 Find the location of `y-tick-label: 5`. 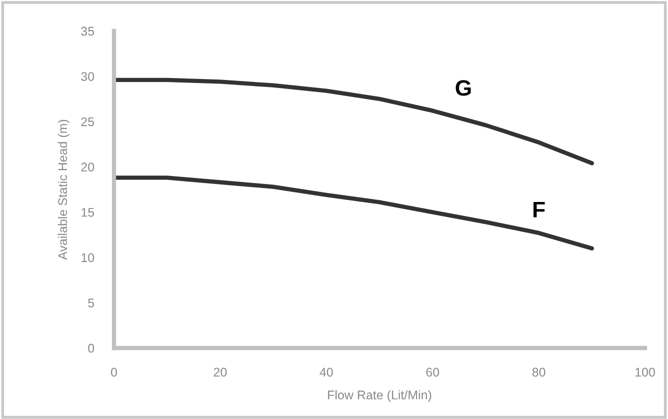

y-tick-label: 5 is located at coordinates (91, 303).